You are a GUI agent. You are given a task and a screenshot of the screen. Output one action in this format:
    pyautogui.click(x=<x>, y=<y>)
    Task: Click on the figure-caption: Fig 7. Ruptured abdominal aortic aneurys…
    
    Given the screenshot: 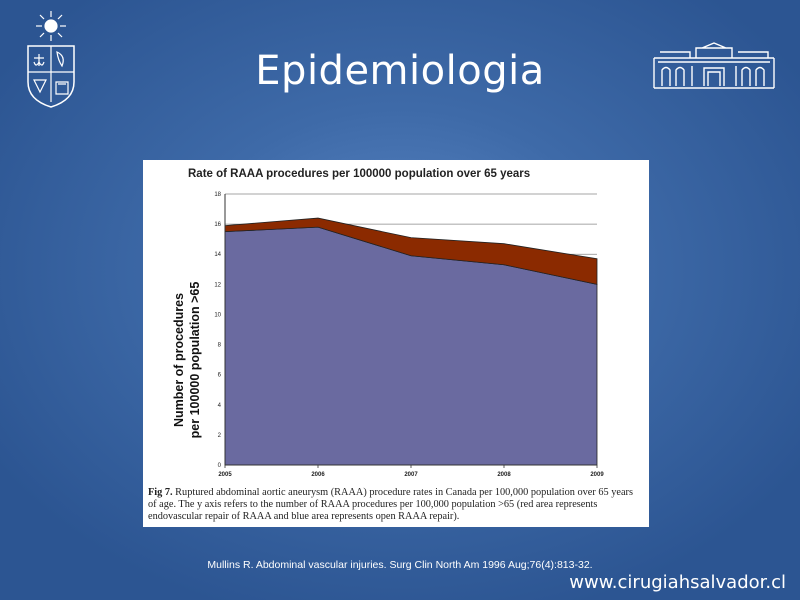 What is the action you would take?
    pyautogui.click(x=396, y=505)
    